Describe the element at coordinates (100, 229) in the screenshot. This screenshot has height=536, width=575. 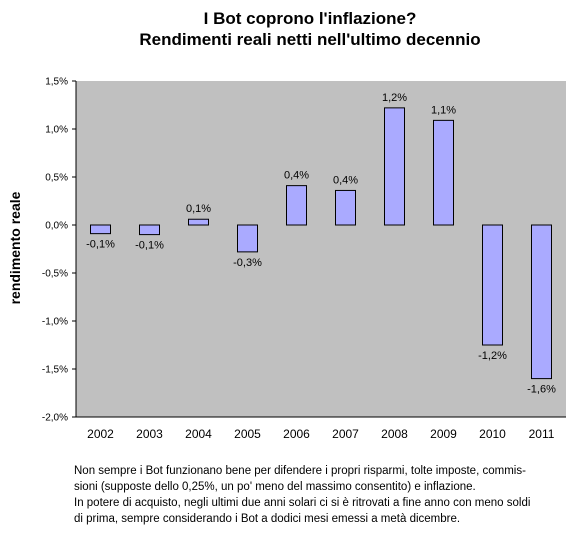
I see `bar-2002` at that location.